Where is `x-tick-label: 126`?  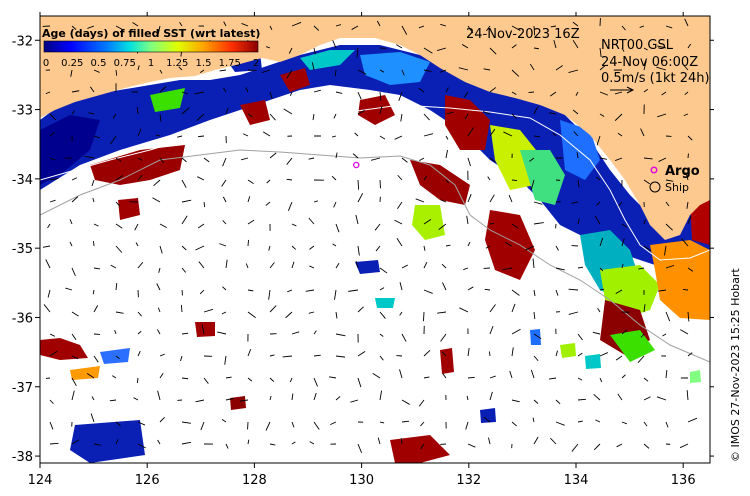 x-tick-label: 126 is located at coordinates (147, 480).